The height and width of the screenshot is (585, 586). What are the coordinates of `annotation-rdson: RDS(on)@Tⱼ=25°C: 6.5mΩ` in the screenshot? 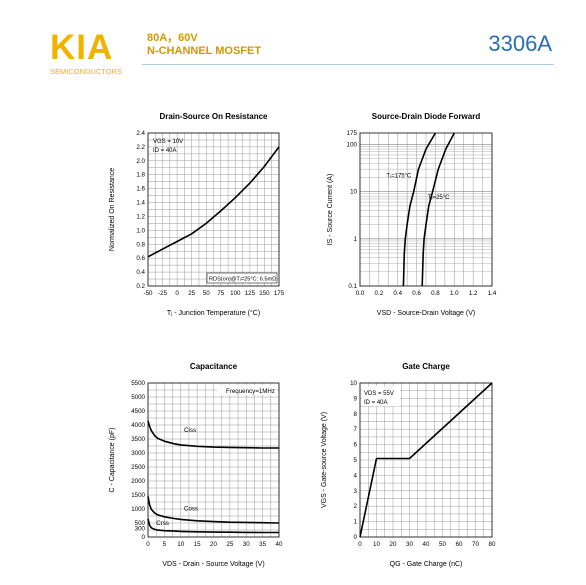 It's located at (242, 280).